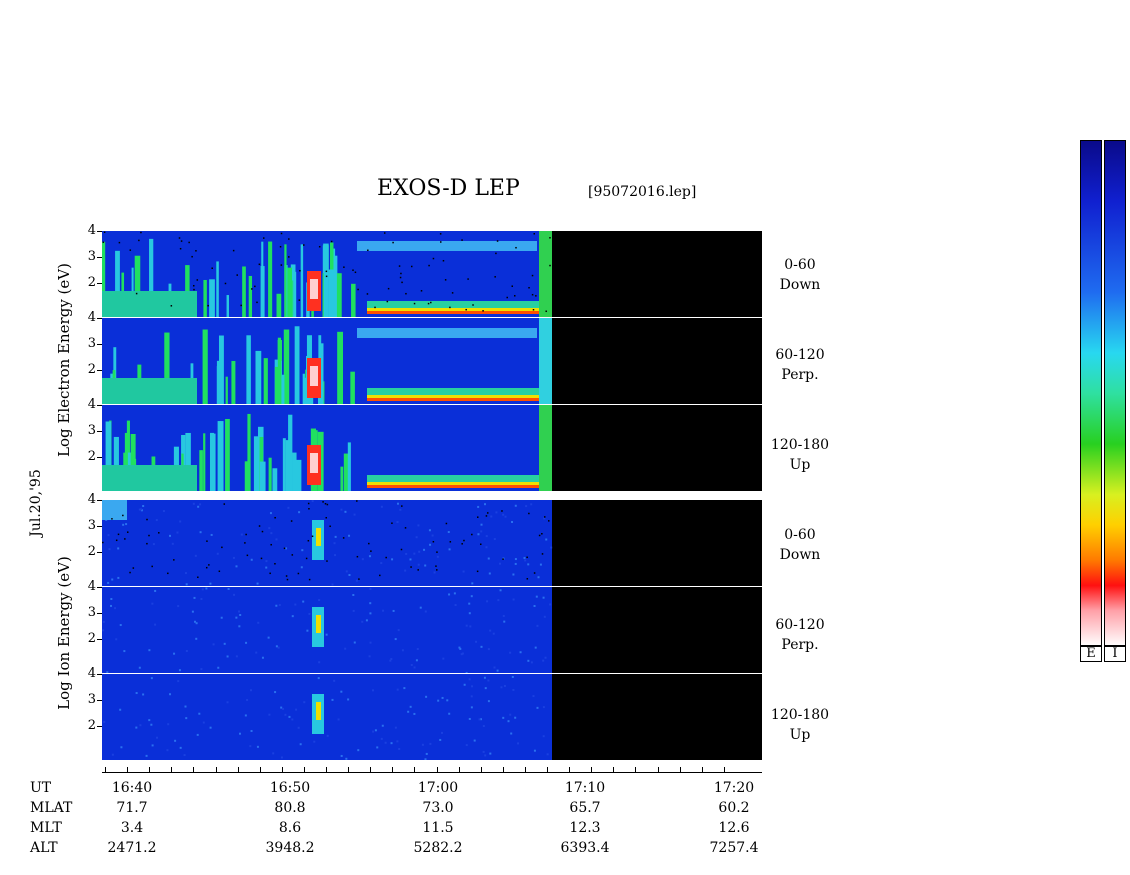 This screenshot has height=875, width=1130. Describe the element at coordinates (454, 305) in the screenshot. I see `low-energy-band` at that location.